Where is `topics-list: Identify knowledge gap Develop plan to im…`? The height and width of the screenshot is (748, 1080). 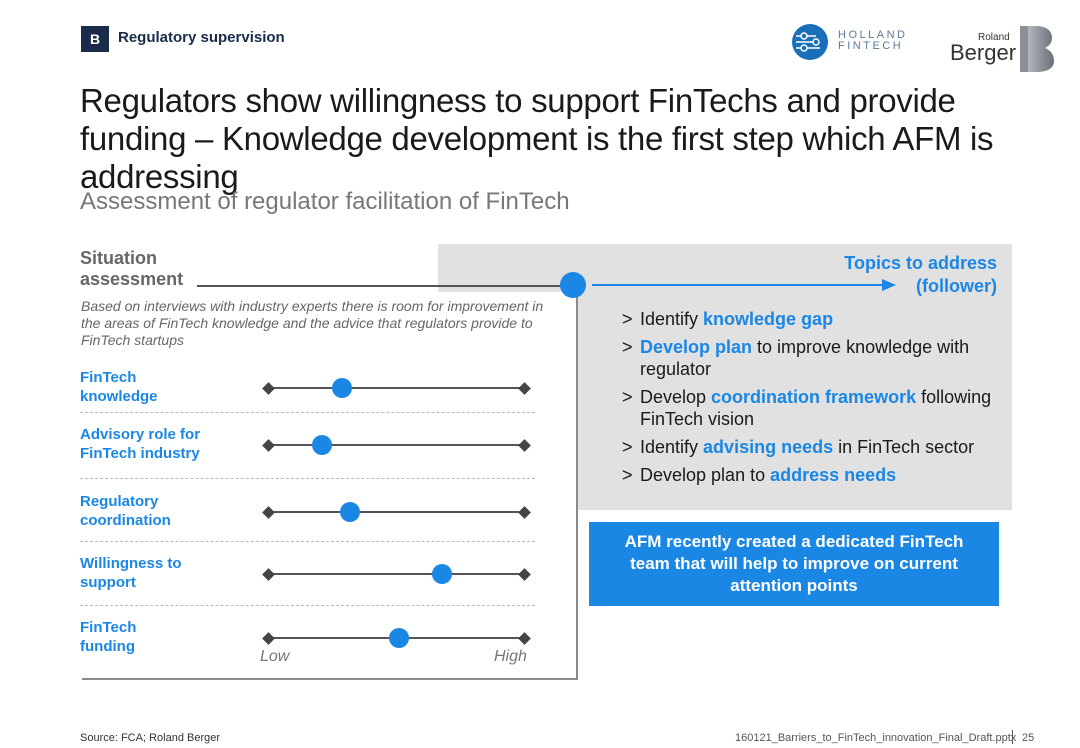
topics-list: Identify knowledge gap Develop plan to im… is located at coordinates (807, 400).